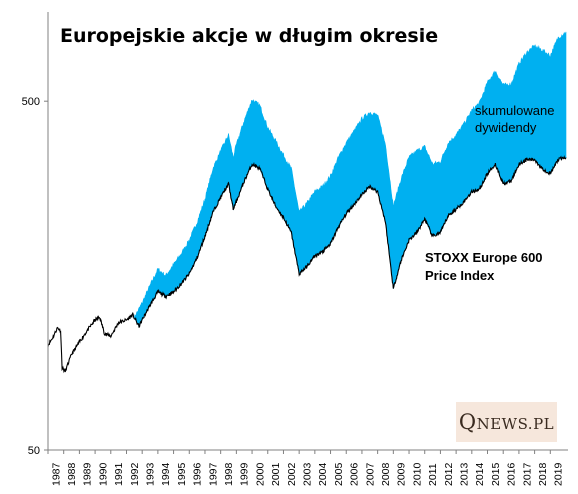 The height and width of the screenshot is (494, 578). What do you see at coordinates (229, 474) in the screenshot?
I see `x-tick-label: 1998` at bounding box center [229, 474].